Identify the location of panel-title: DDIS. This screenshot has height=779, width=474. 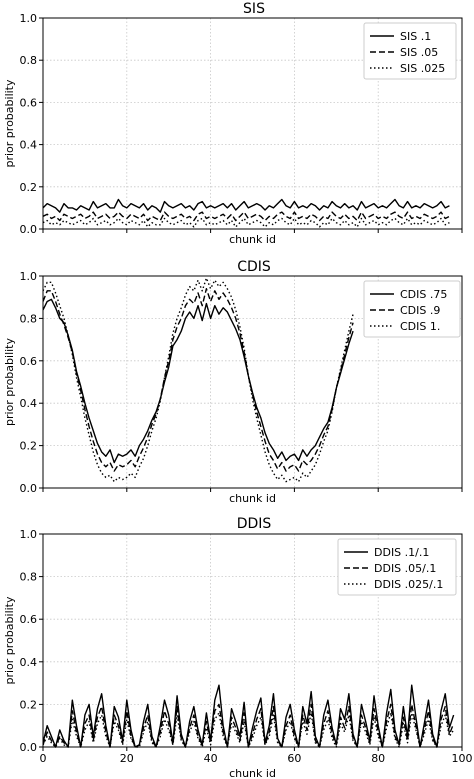
(254, 524).